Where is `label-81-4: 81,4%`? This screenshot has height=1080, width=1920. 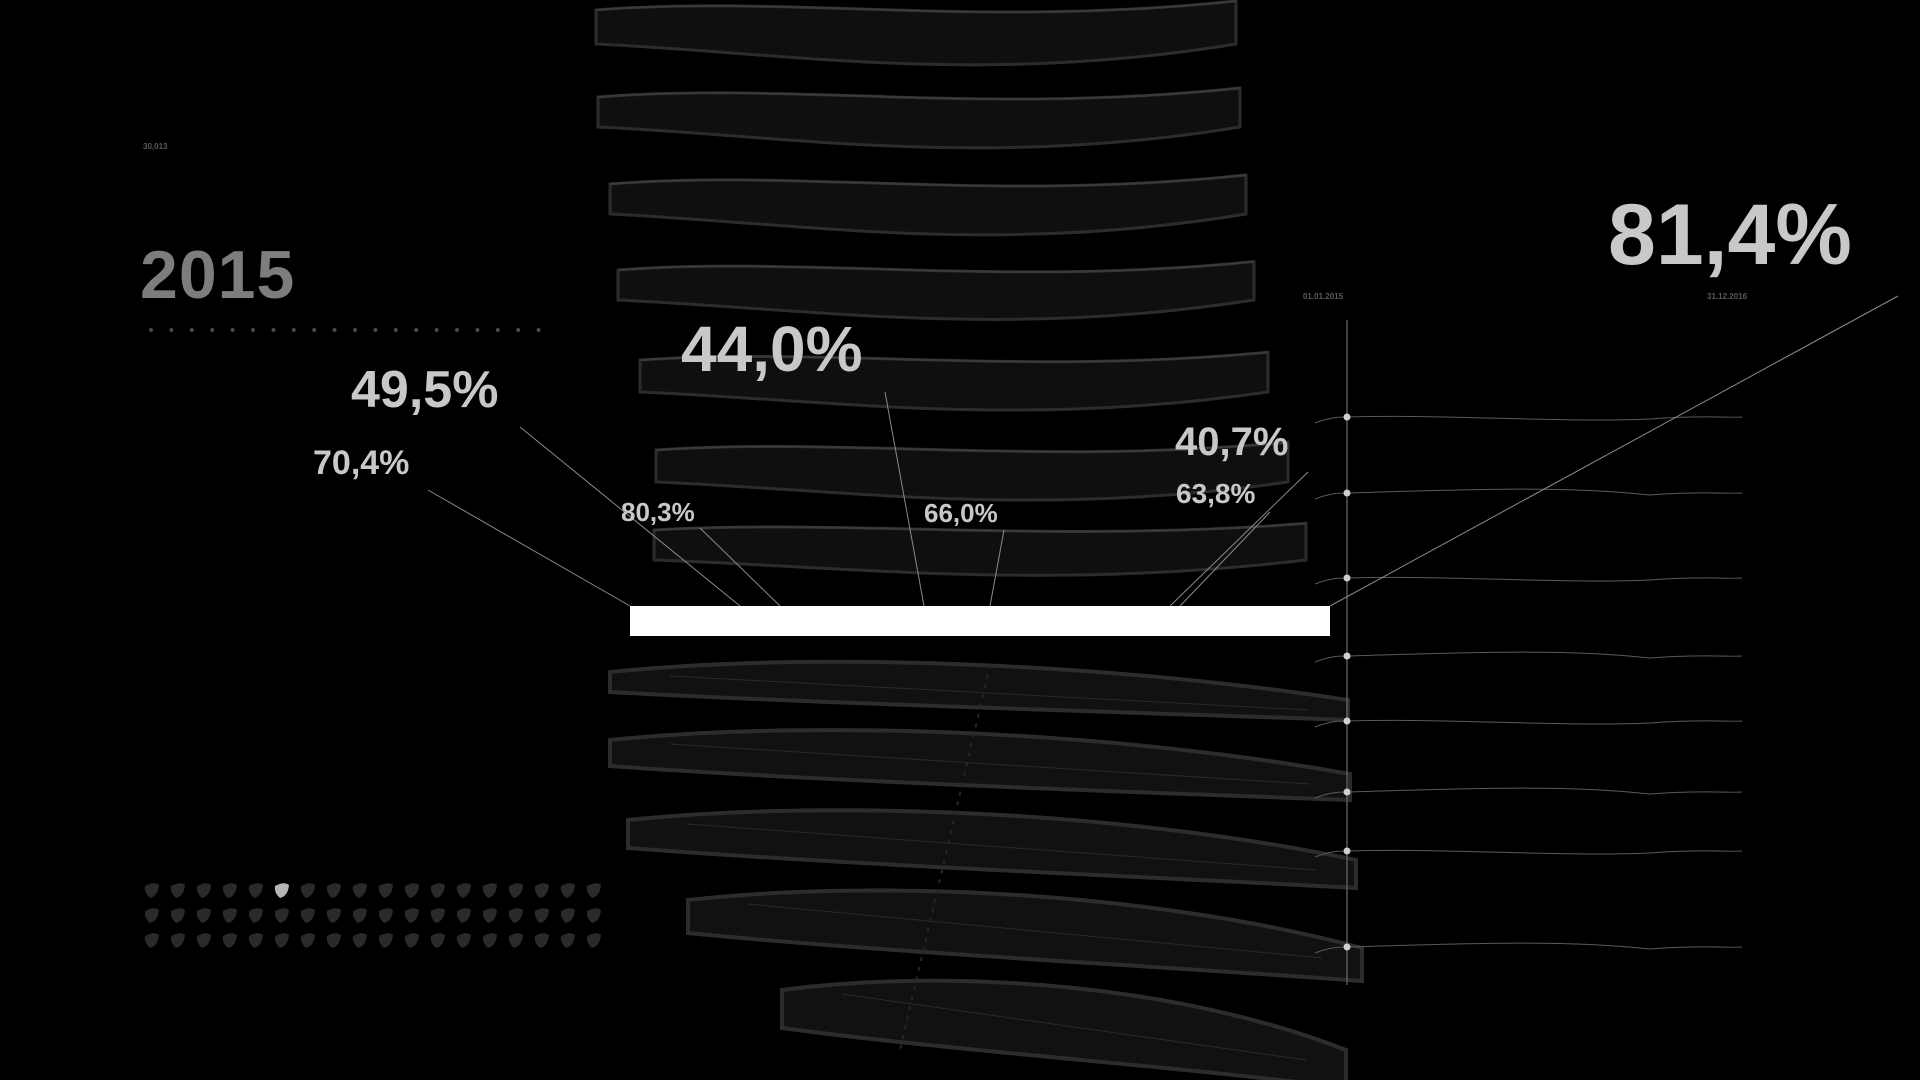 label-81-4: 81,4% is located at coordinates (1730, 235).